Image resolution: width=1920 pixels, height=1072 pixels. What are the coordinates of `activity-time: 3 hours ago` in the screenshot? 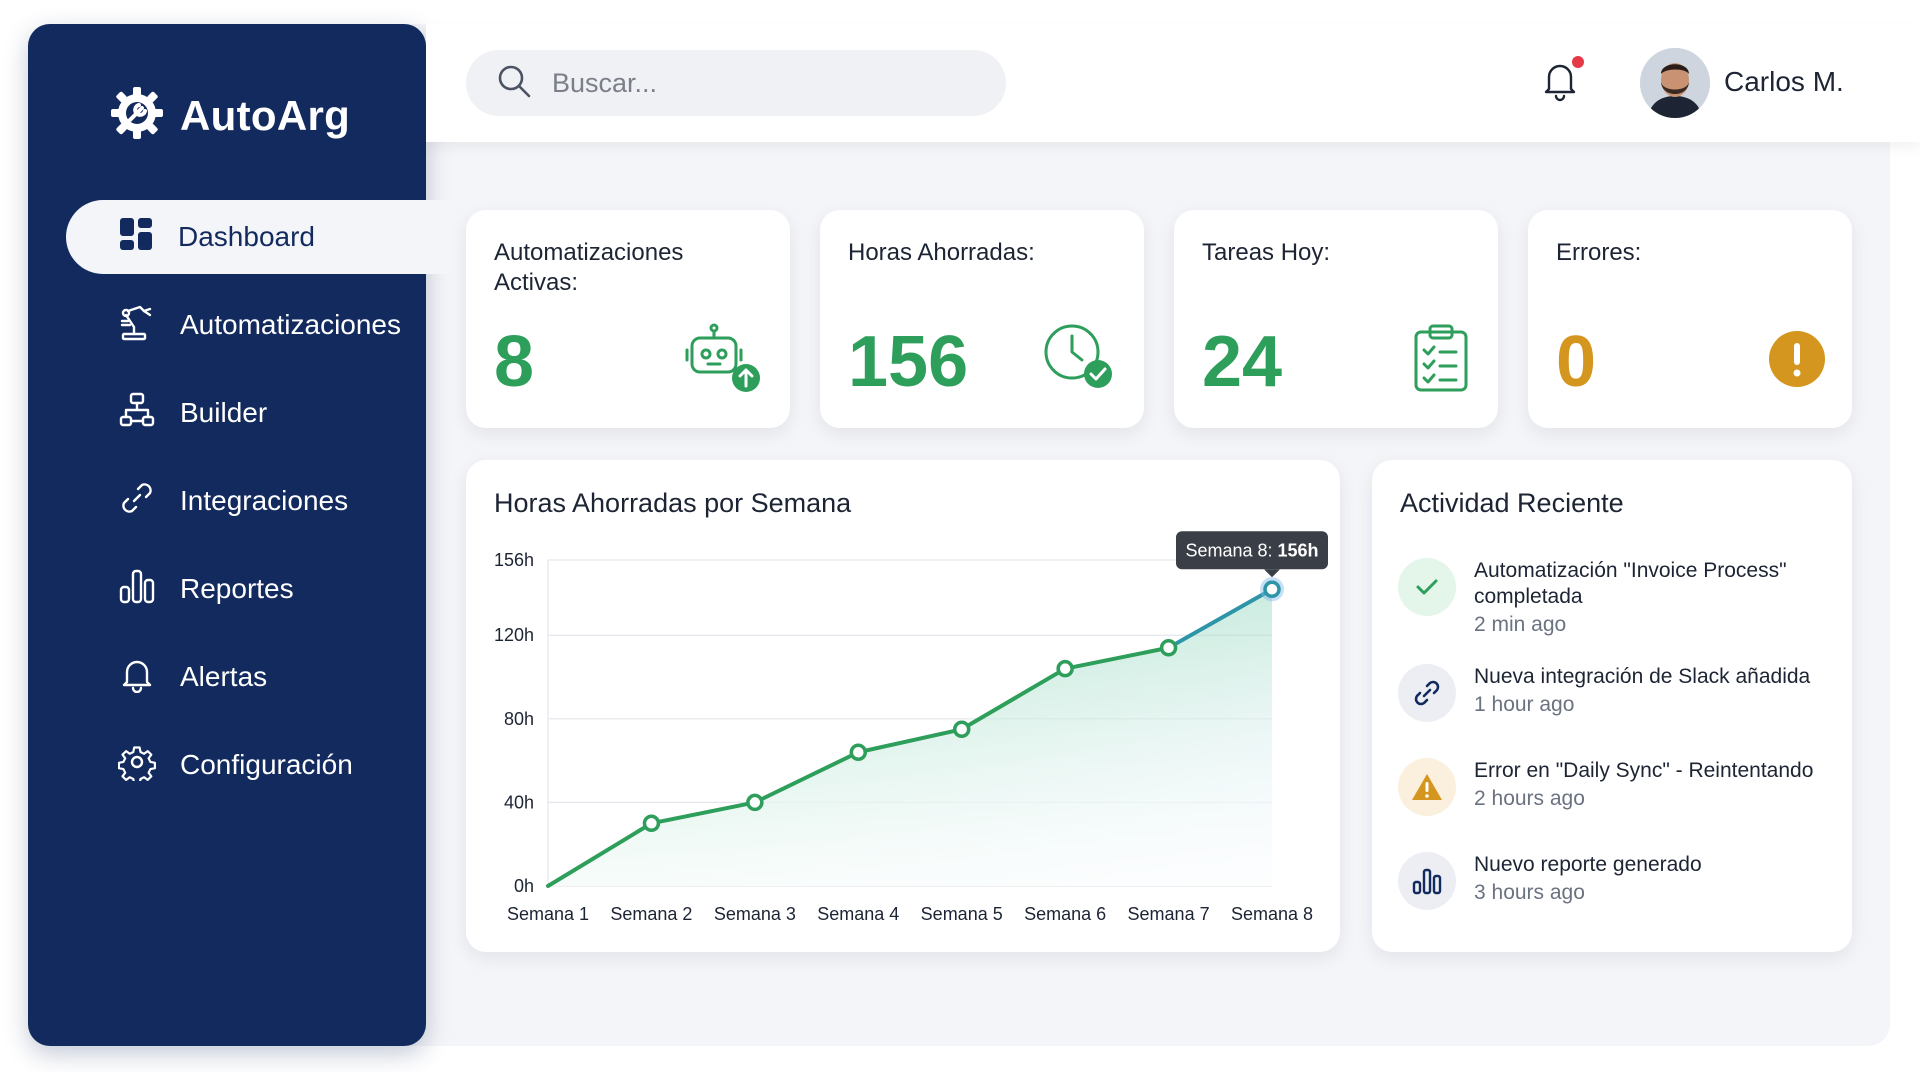 It's located at (1529, 892).